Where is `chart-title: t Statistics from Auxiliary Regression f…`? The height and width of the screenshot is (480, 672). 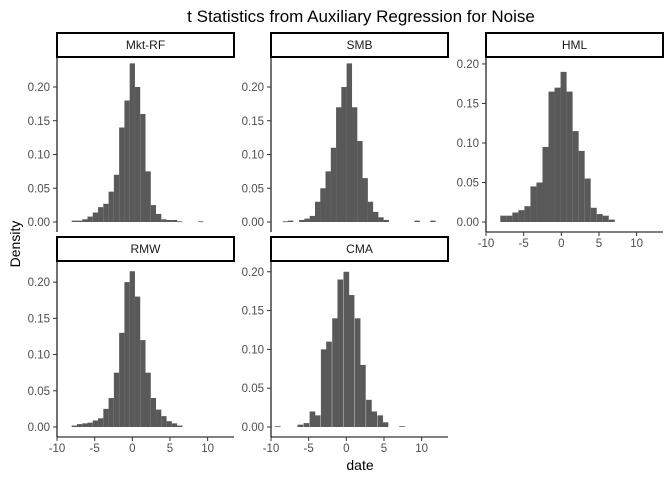 chart-title: t Statistics from Auxiliary Regression f… is located at coordinates (361, 16).